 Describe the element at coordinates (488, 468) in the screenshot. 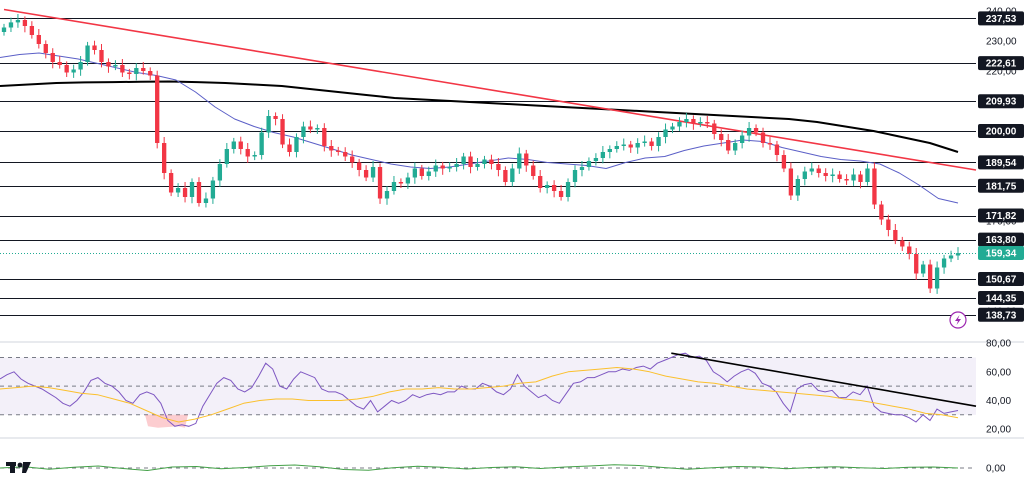

I see `oscillator-panel` at that location.